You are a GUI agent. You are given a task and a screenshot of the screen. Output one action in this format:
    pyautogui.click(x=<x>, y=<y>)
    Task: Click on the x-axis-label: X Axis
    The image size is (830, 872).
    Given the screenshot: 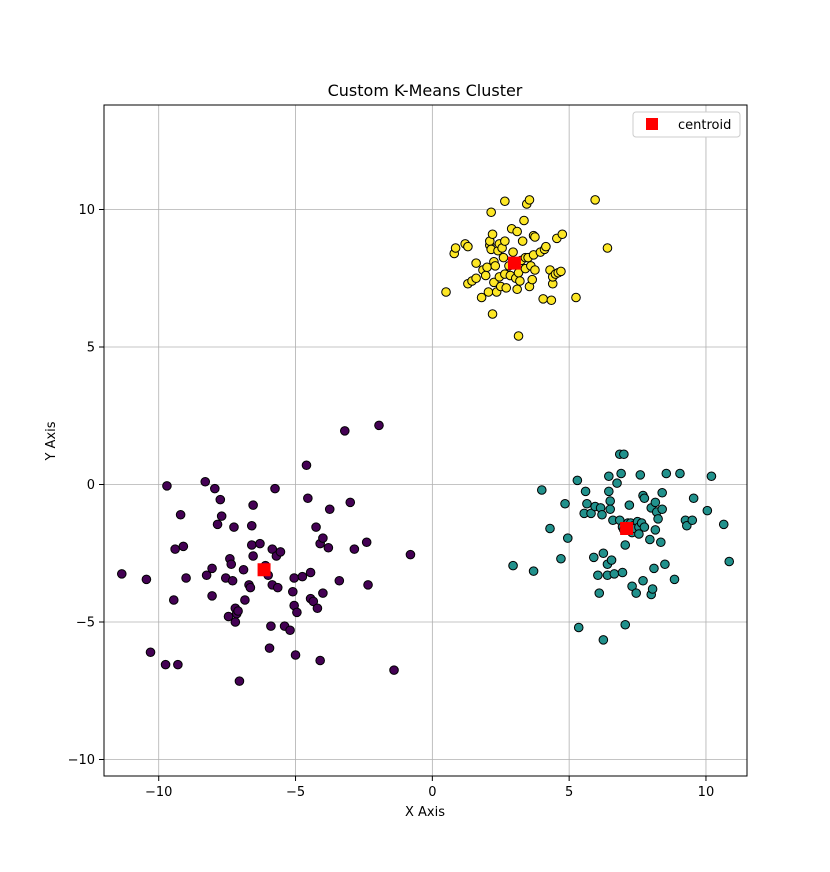 What is the action you would take?
    pyautogui.click(x=425, y=812)
    